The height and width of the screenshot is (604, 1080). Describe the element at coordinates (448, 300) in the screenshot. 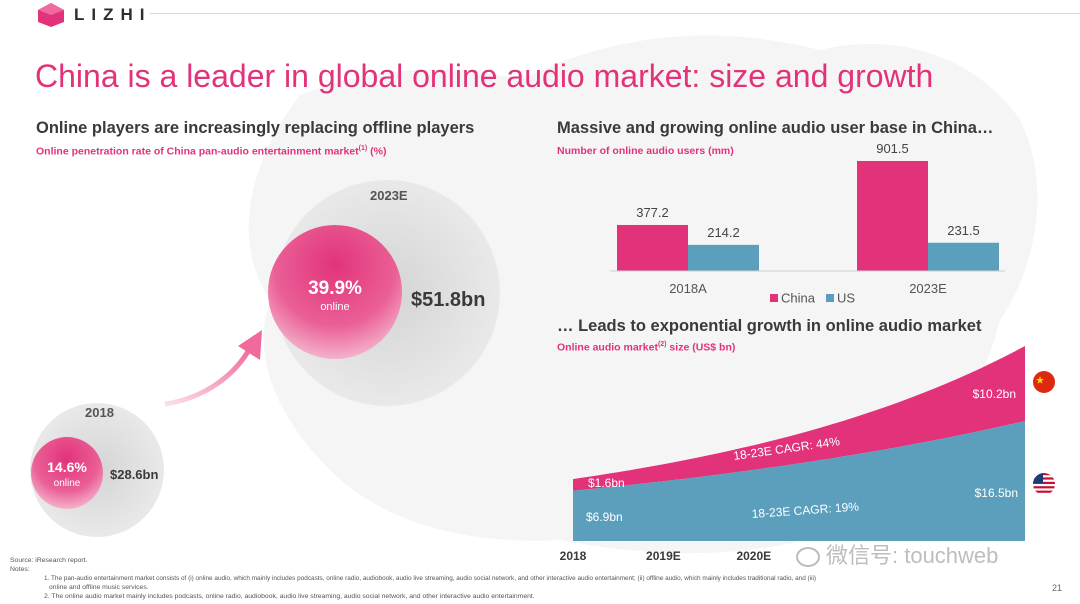

I see `bubble-2023-size: $51.8bn` at that location.